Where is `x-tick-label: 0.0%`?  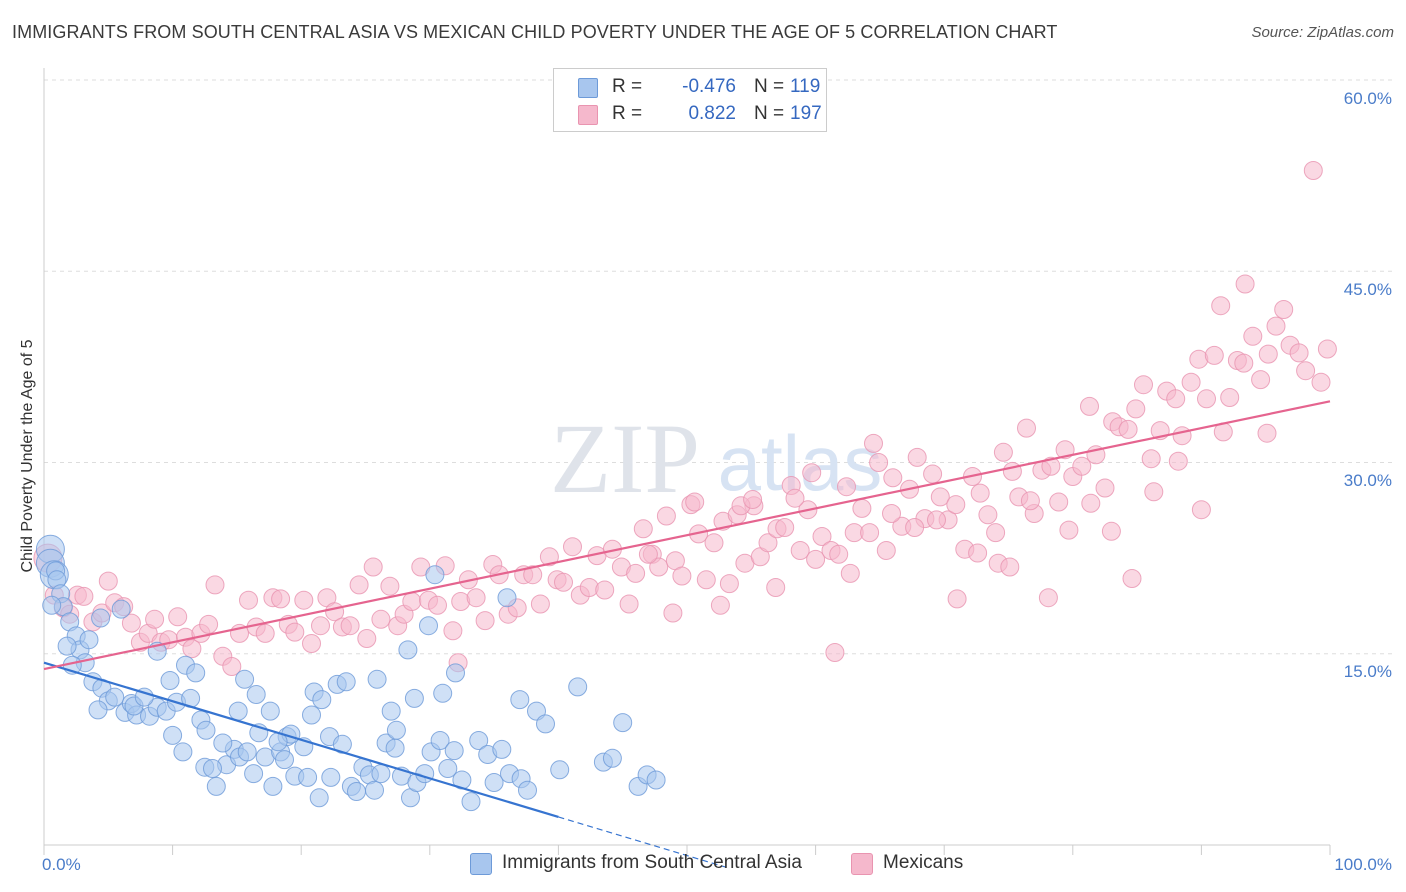
x-tick-label: 0.0% is located at coordinates (61, 864).